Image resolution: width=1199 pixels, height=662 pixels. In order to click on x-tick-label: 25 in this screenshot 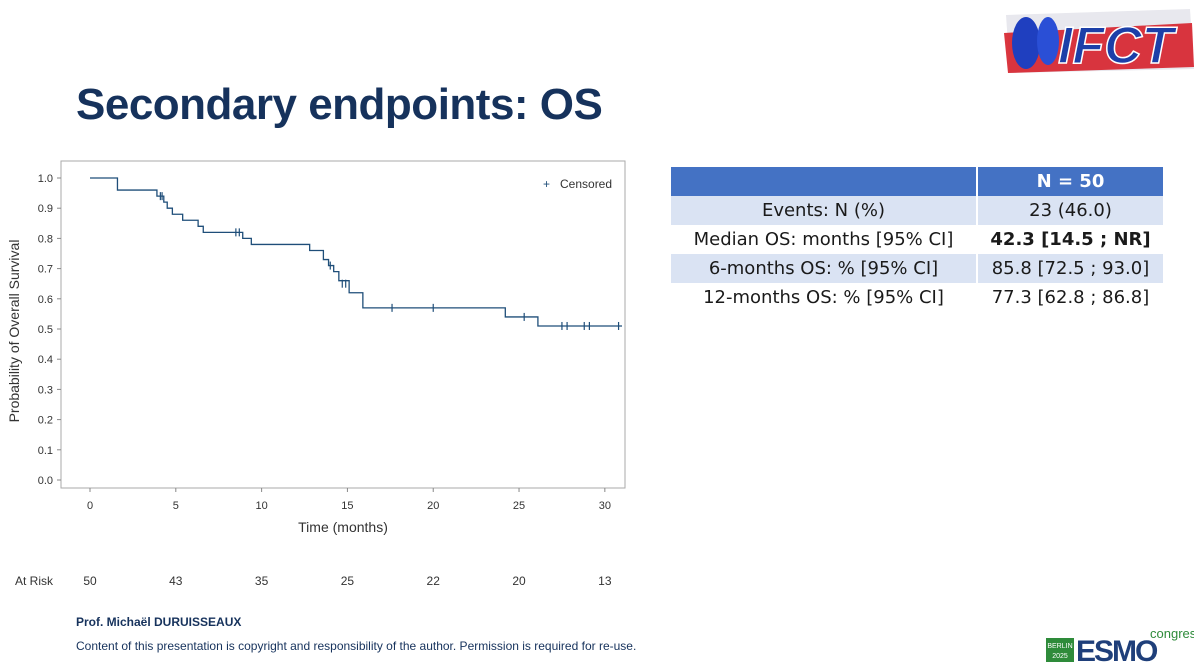, I will do `click(519, 506)`.